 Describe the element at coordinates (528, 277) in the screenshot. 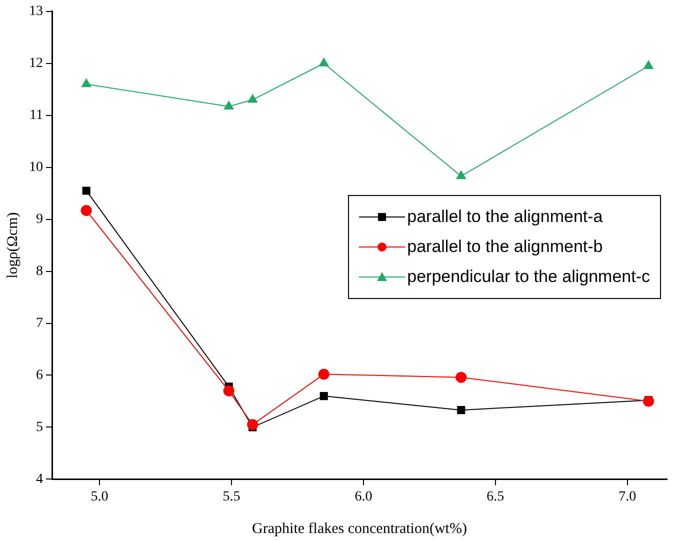

I see `legend-label: perpendicular to the alignment-c` at that location.